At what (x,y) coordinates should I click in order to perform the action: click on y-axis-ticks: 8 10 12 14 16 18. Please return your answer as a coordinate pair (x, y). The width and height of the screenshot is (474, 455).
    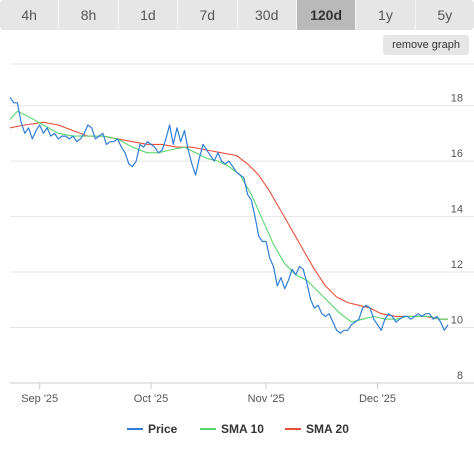
    Looking at the image, I should click on (457, 237).